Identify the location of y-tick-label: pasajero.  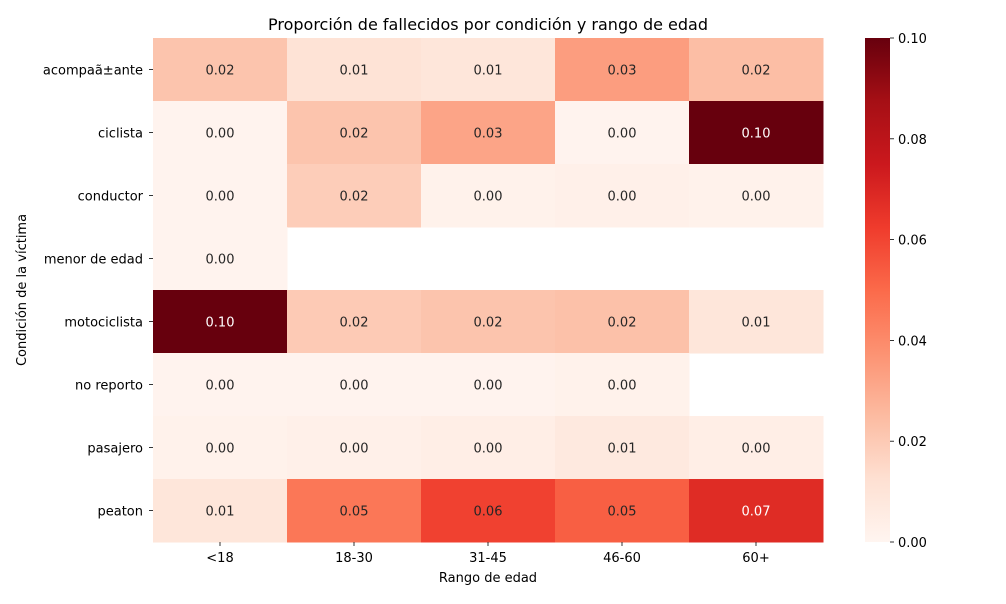
(115, 449).